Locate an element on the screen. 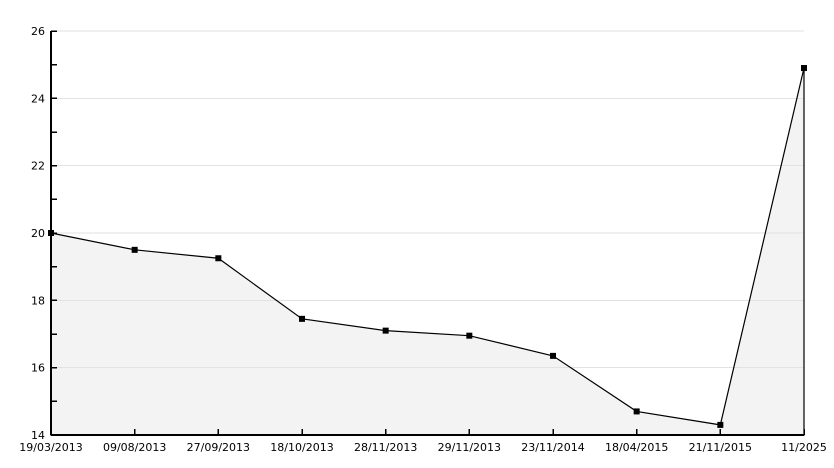  x-axis-tick-label: 11/2025 is located at coordinates (804, 447).